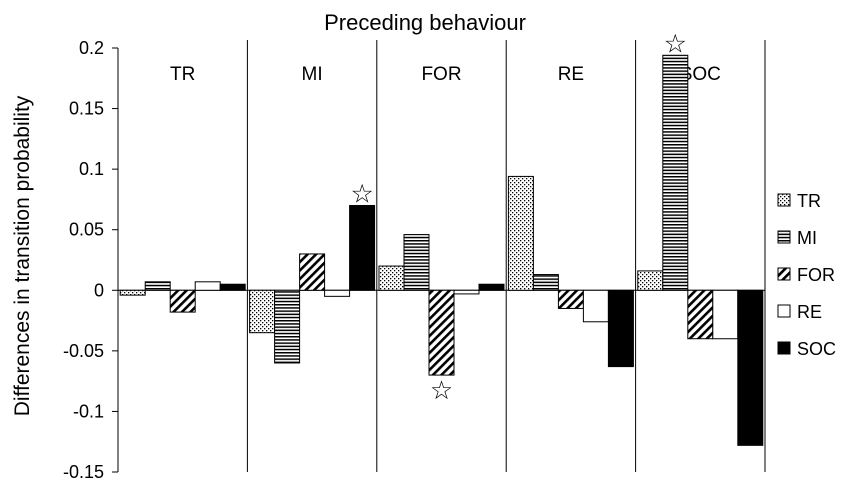 The height and width of the screenshot is (481, 842). What do you see at coordinates (157, 286) in the screenshot?
I see `bar-tr-mi` at bounding box center [157, 286].